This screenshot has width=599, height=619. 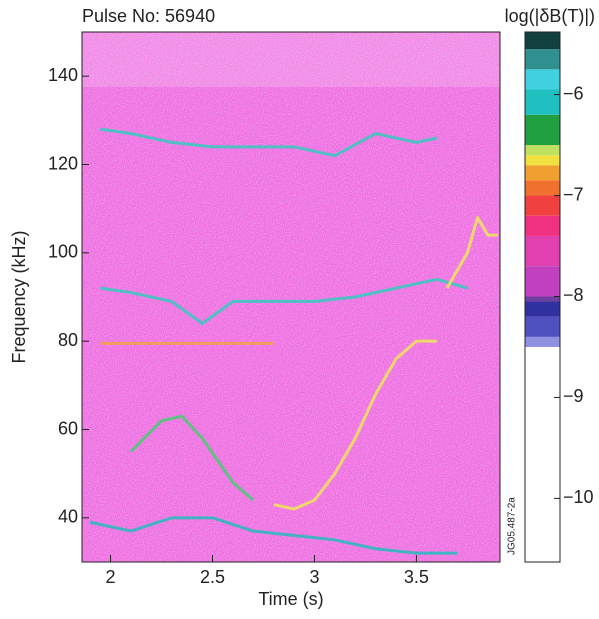 What do you see at coordinates (578, 497) in the screenshot?
I see `colorbar-tick-label: −10` at bounding box center [578, 497].